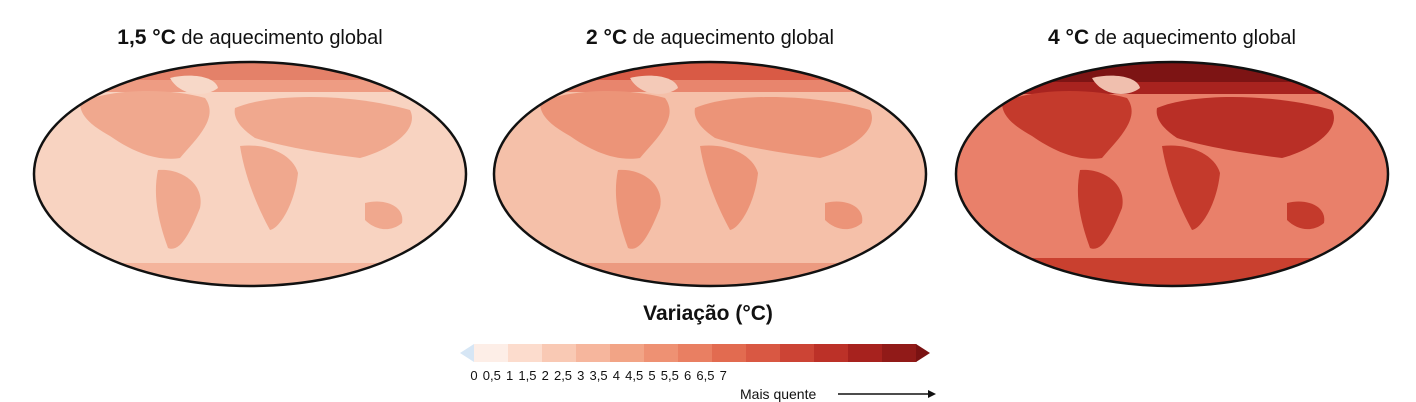 The height and width of the screenshot is (402, 1416). What do you see at coordinates (467, 353) in the screenshot?
I see `colorbar-tip-low` at bounding box center [467, 353].